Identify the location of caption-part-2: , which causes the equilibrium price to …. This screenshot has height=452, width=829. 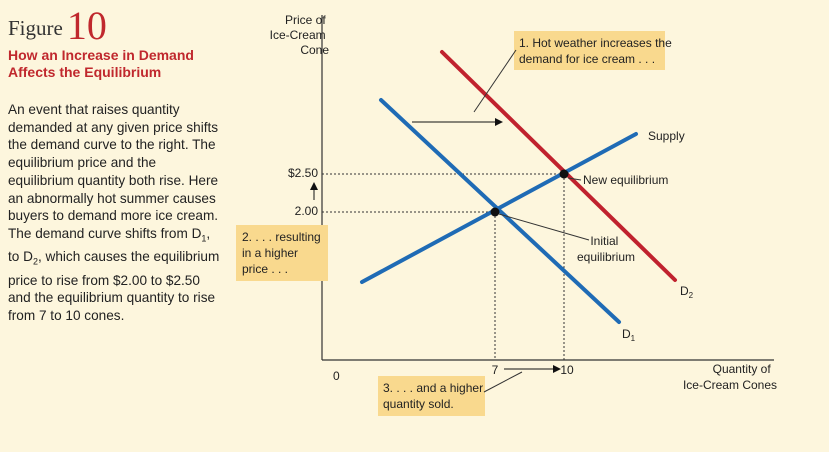
(114, 286).